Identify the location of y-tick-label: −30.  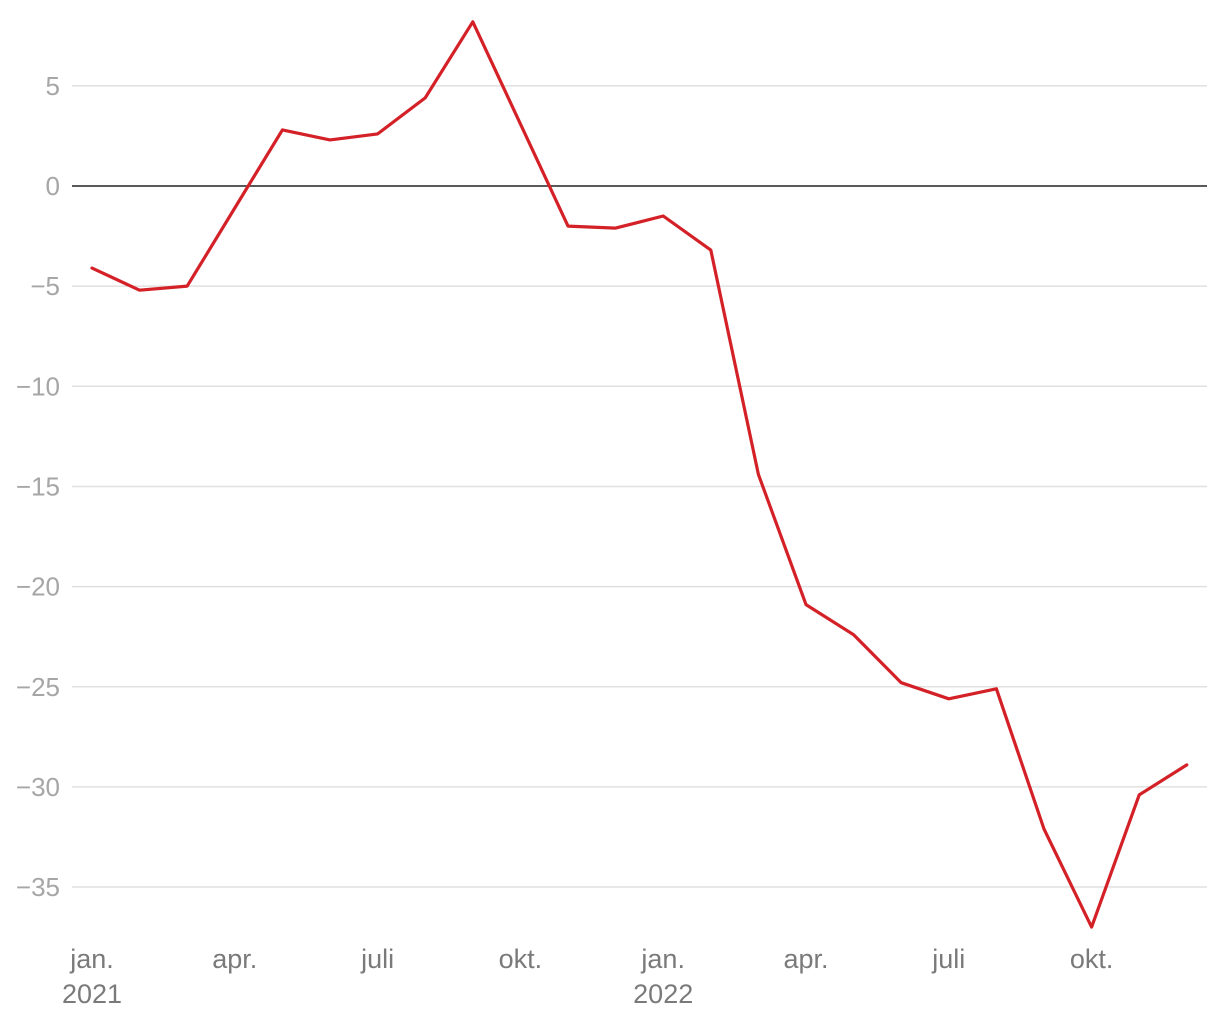
(38, 787).